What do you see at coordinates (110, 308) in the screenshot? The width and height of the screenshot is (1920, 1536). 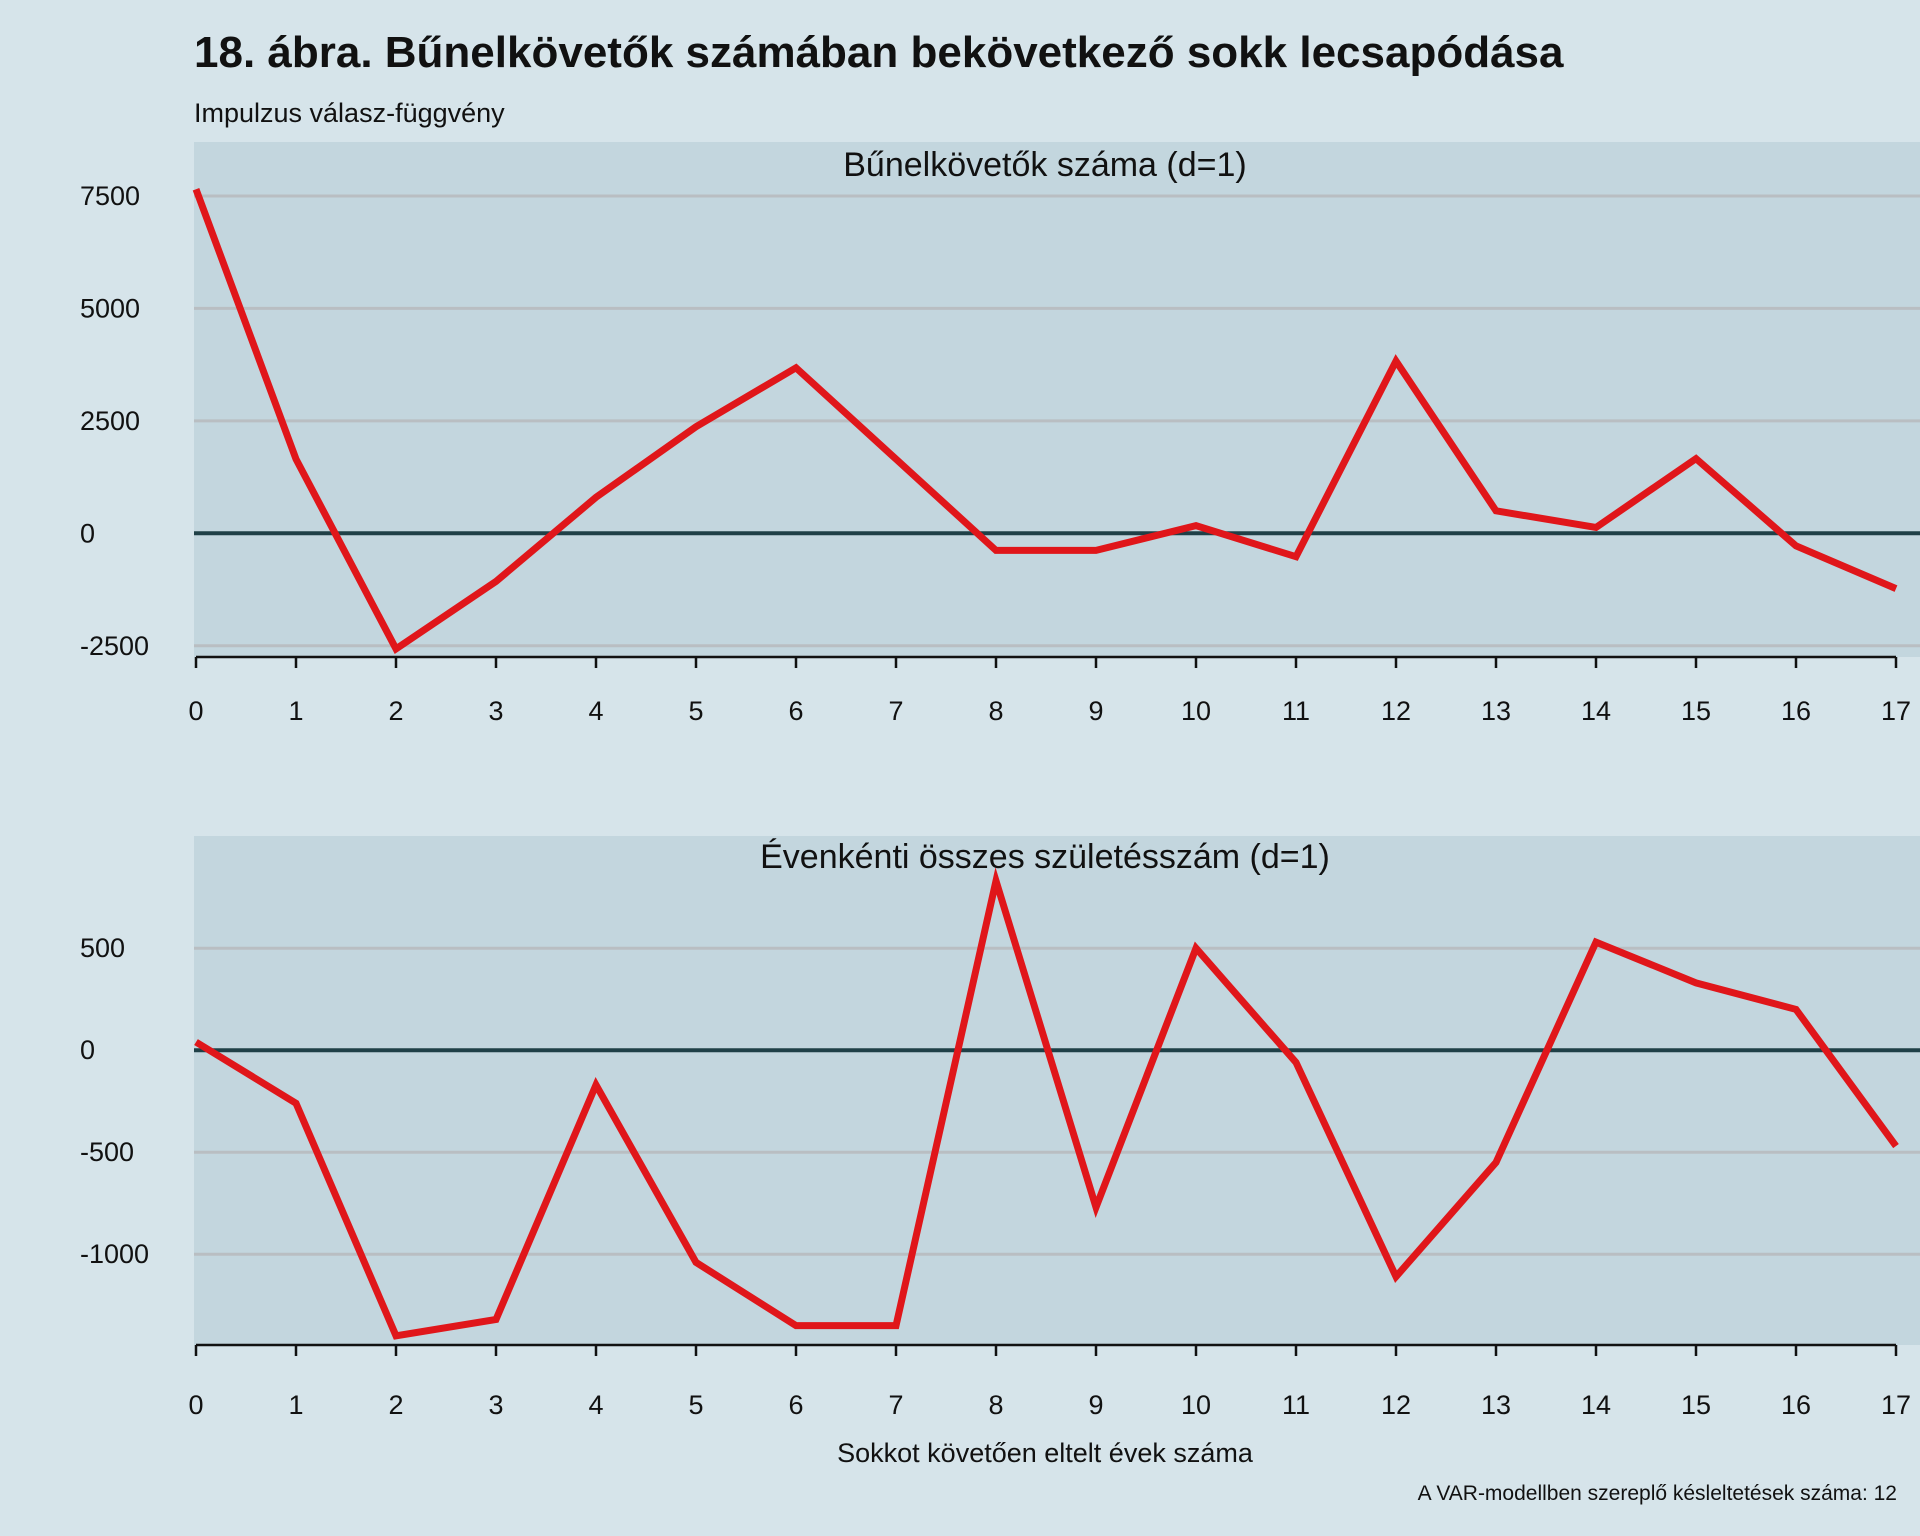 I see `y-tick-label: 5000` at bounding box center [110, 308].